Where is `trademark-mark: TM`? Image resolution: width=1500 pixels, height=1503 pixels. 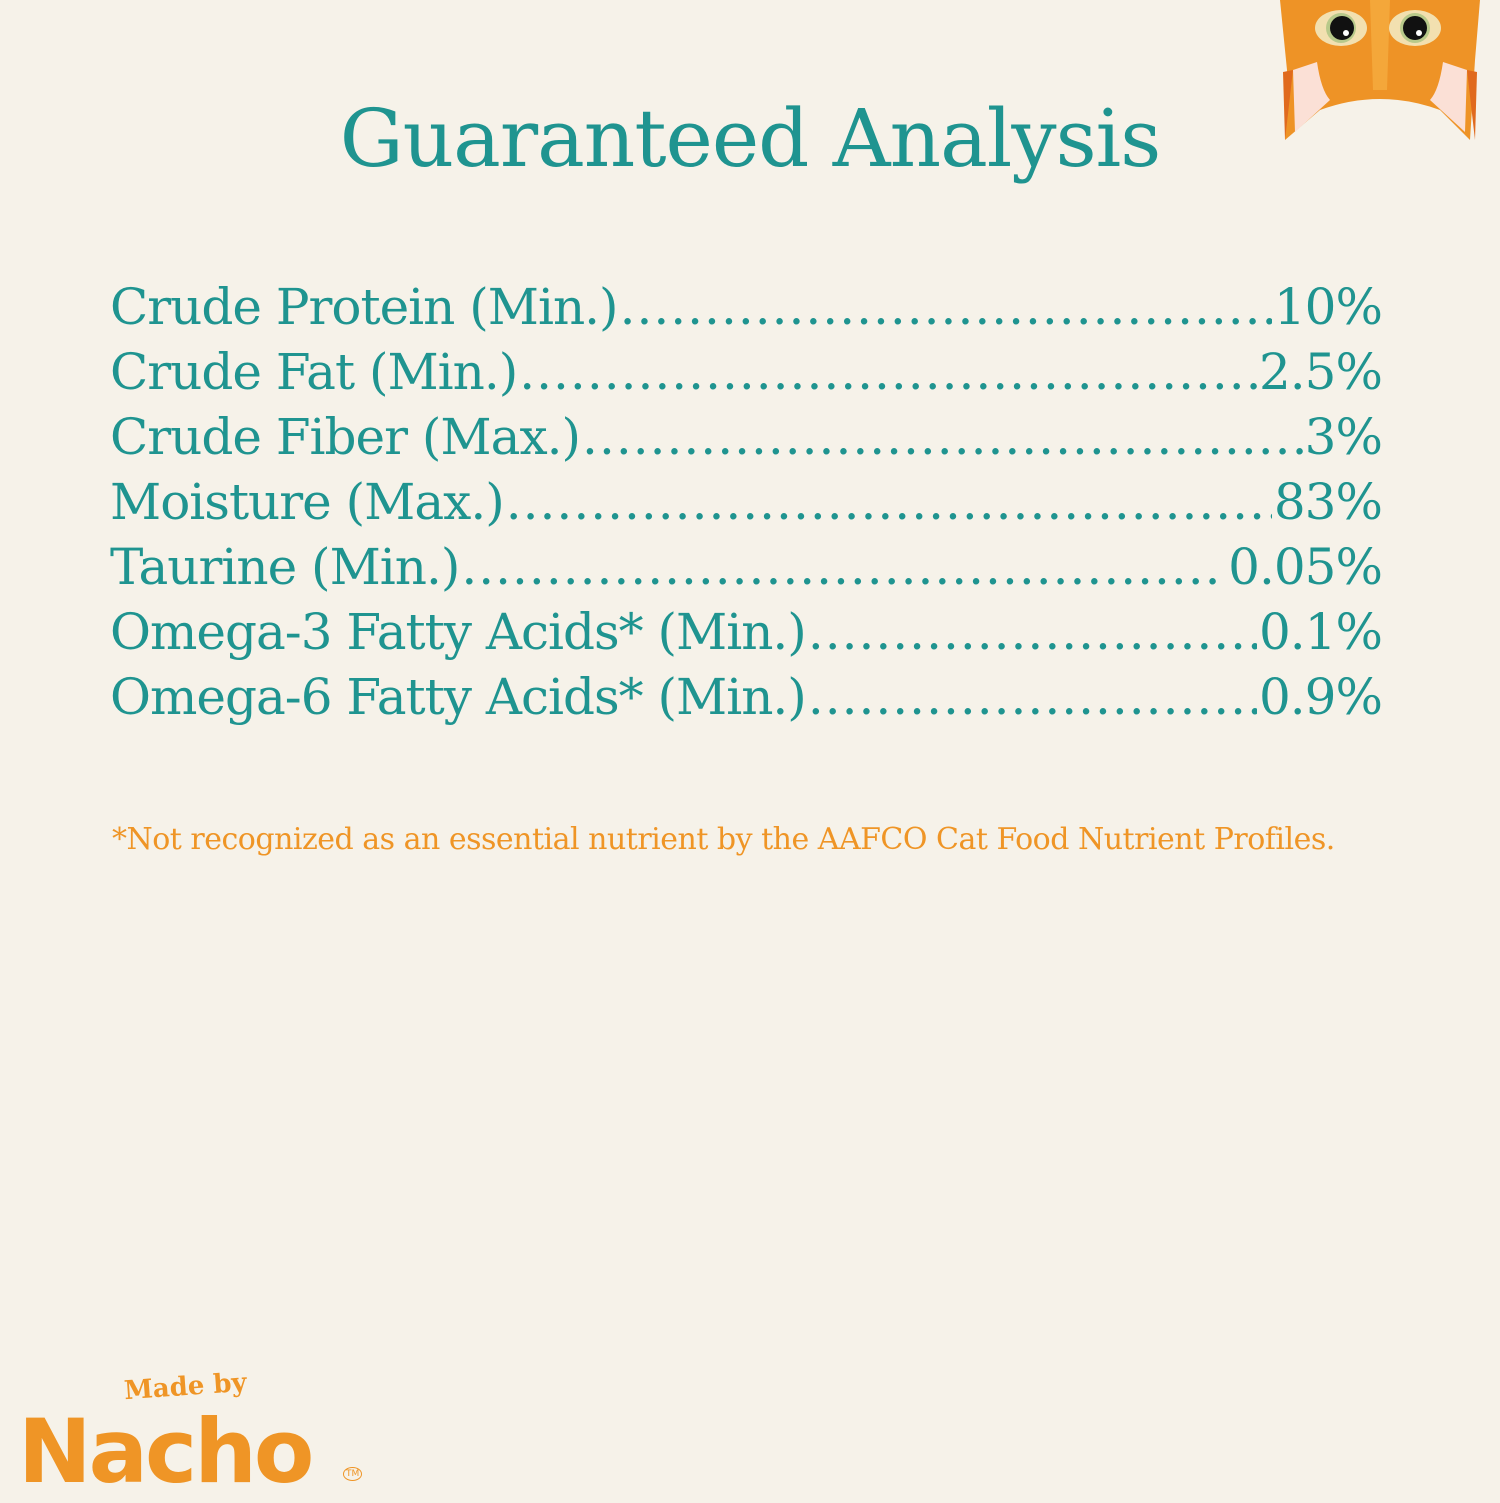 trademark-mark: TM is located at coordinates (353, 1474).